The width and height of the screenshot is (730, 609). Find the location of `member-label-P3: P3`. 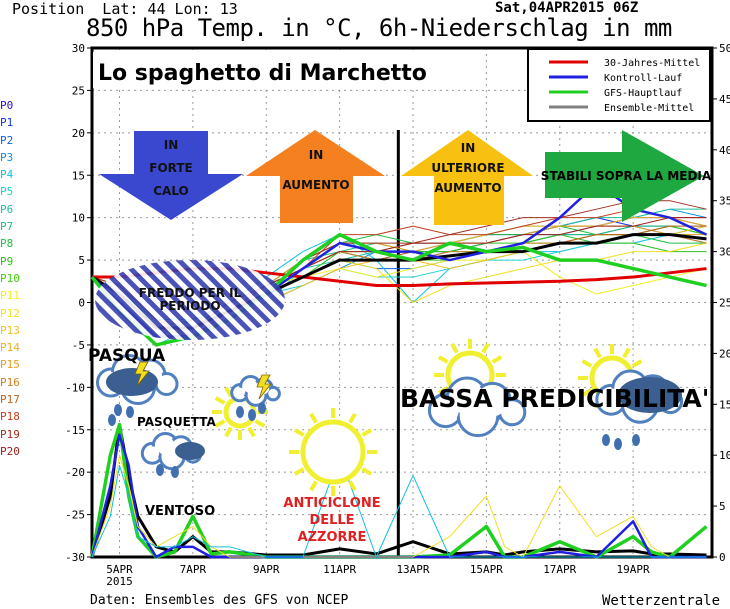

member-label-P3: P3 is located at coordinates (7, 157).